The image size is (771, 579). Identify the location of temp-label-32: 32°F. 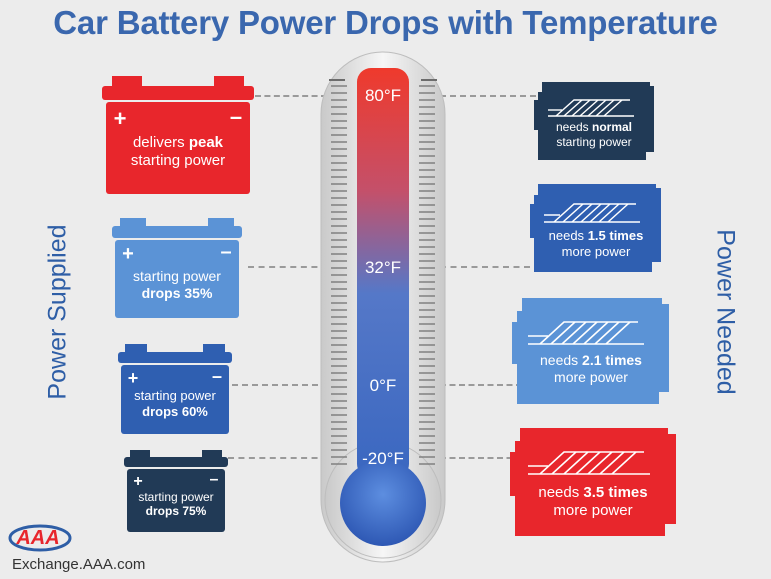
(383, 267).